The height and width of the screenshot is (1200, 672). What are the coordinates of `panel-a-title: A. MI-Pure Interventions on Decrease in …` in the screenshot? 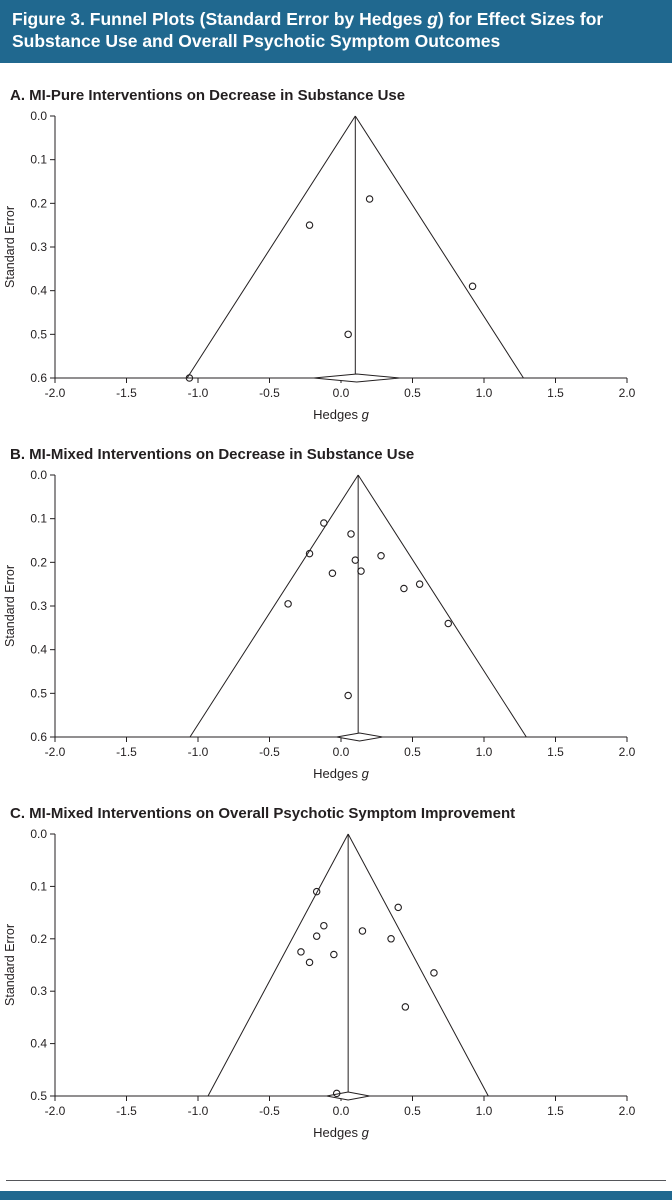 It's located at (208, 95).